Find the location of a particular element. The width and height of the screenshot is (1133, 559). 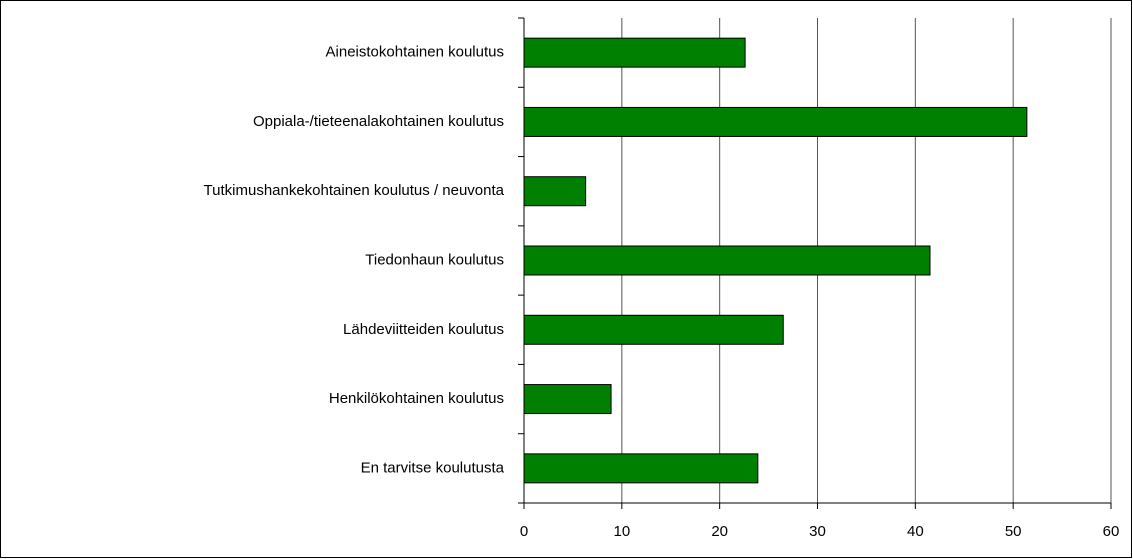

x-tick-label: 20 is located at coordinates (719, 531).